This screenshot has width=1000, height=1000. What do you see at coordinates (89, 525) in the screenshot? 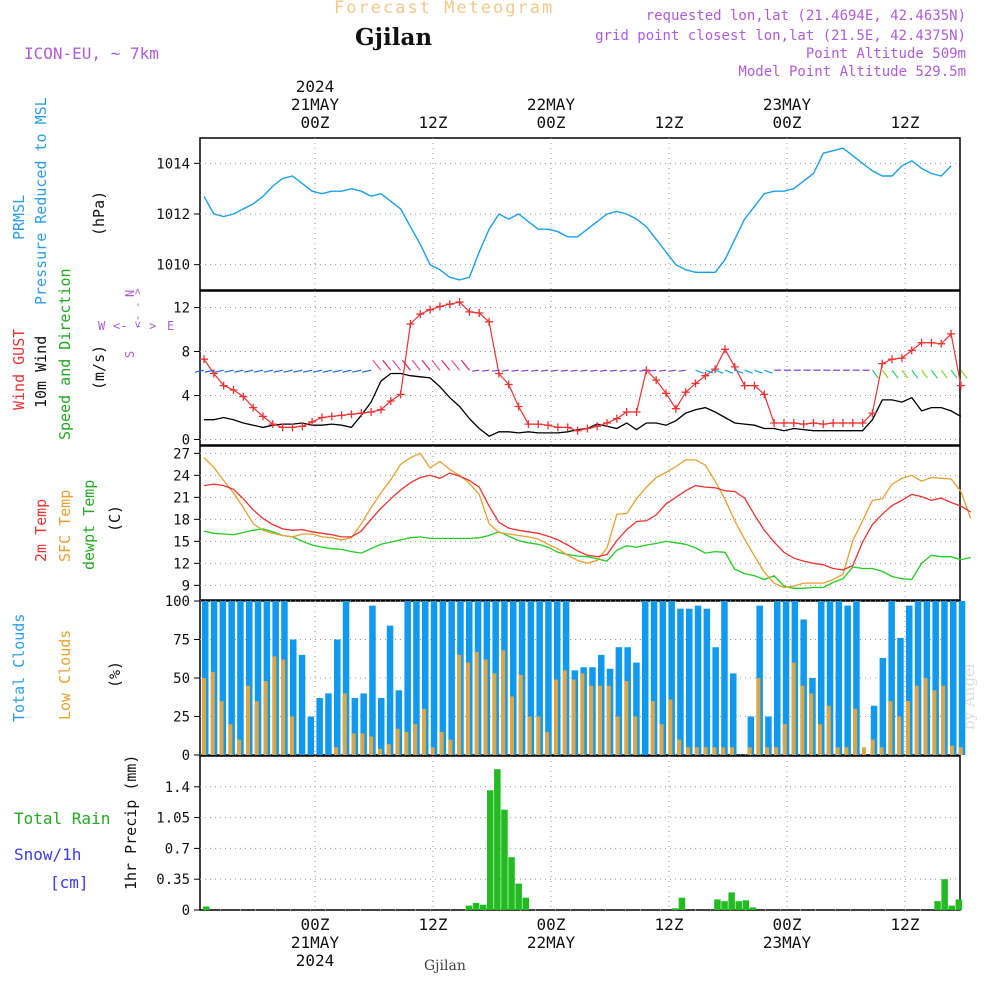
I see `label-dewpt-temp: dewpt Temp` at bounding box center [89, 525].